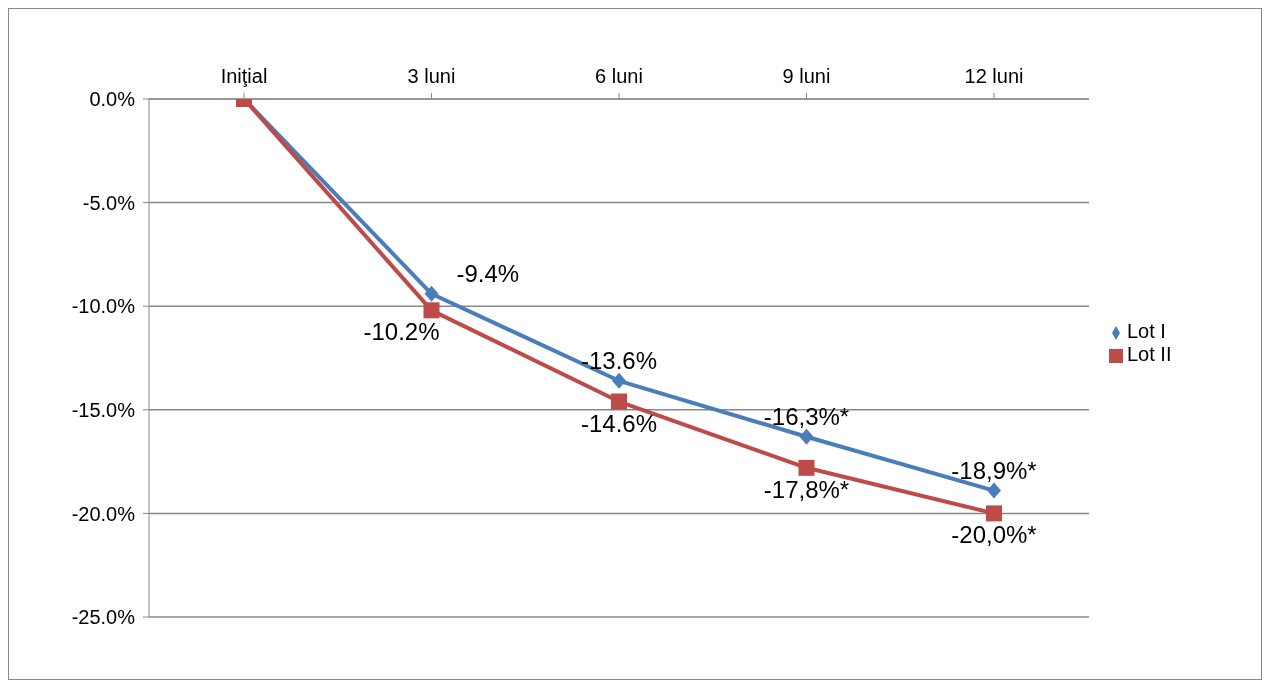 This screenshot has width=1264, height=682. Describe the element at coordinates (1146, 331) in the screenshot. I see `legend-label: Lot I` at that location.